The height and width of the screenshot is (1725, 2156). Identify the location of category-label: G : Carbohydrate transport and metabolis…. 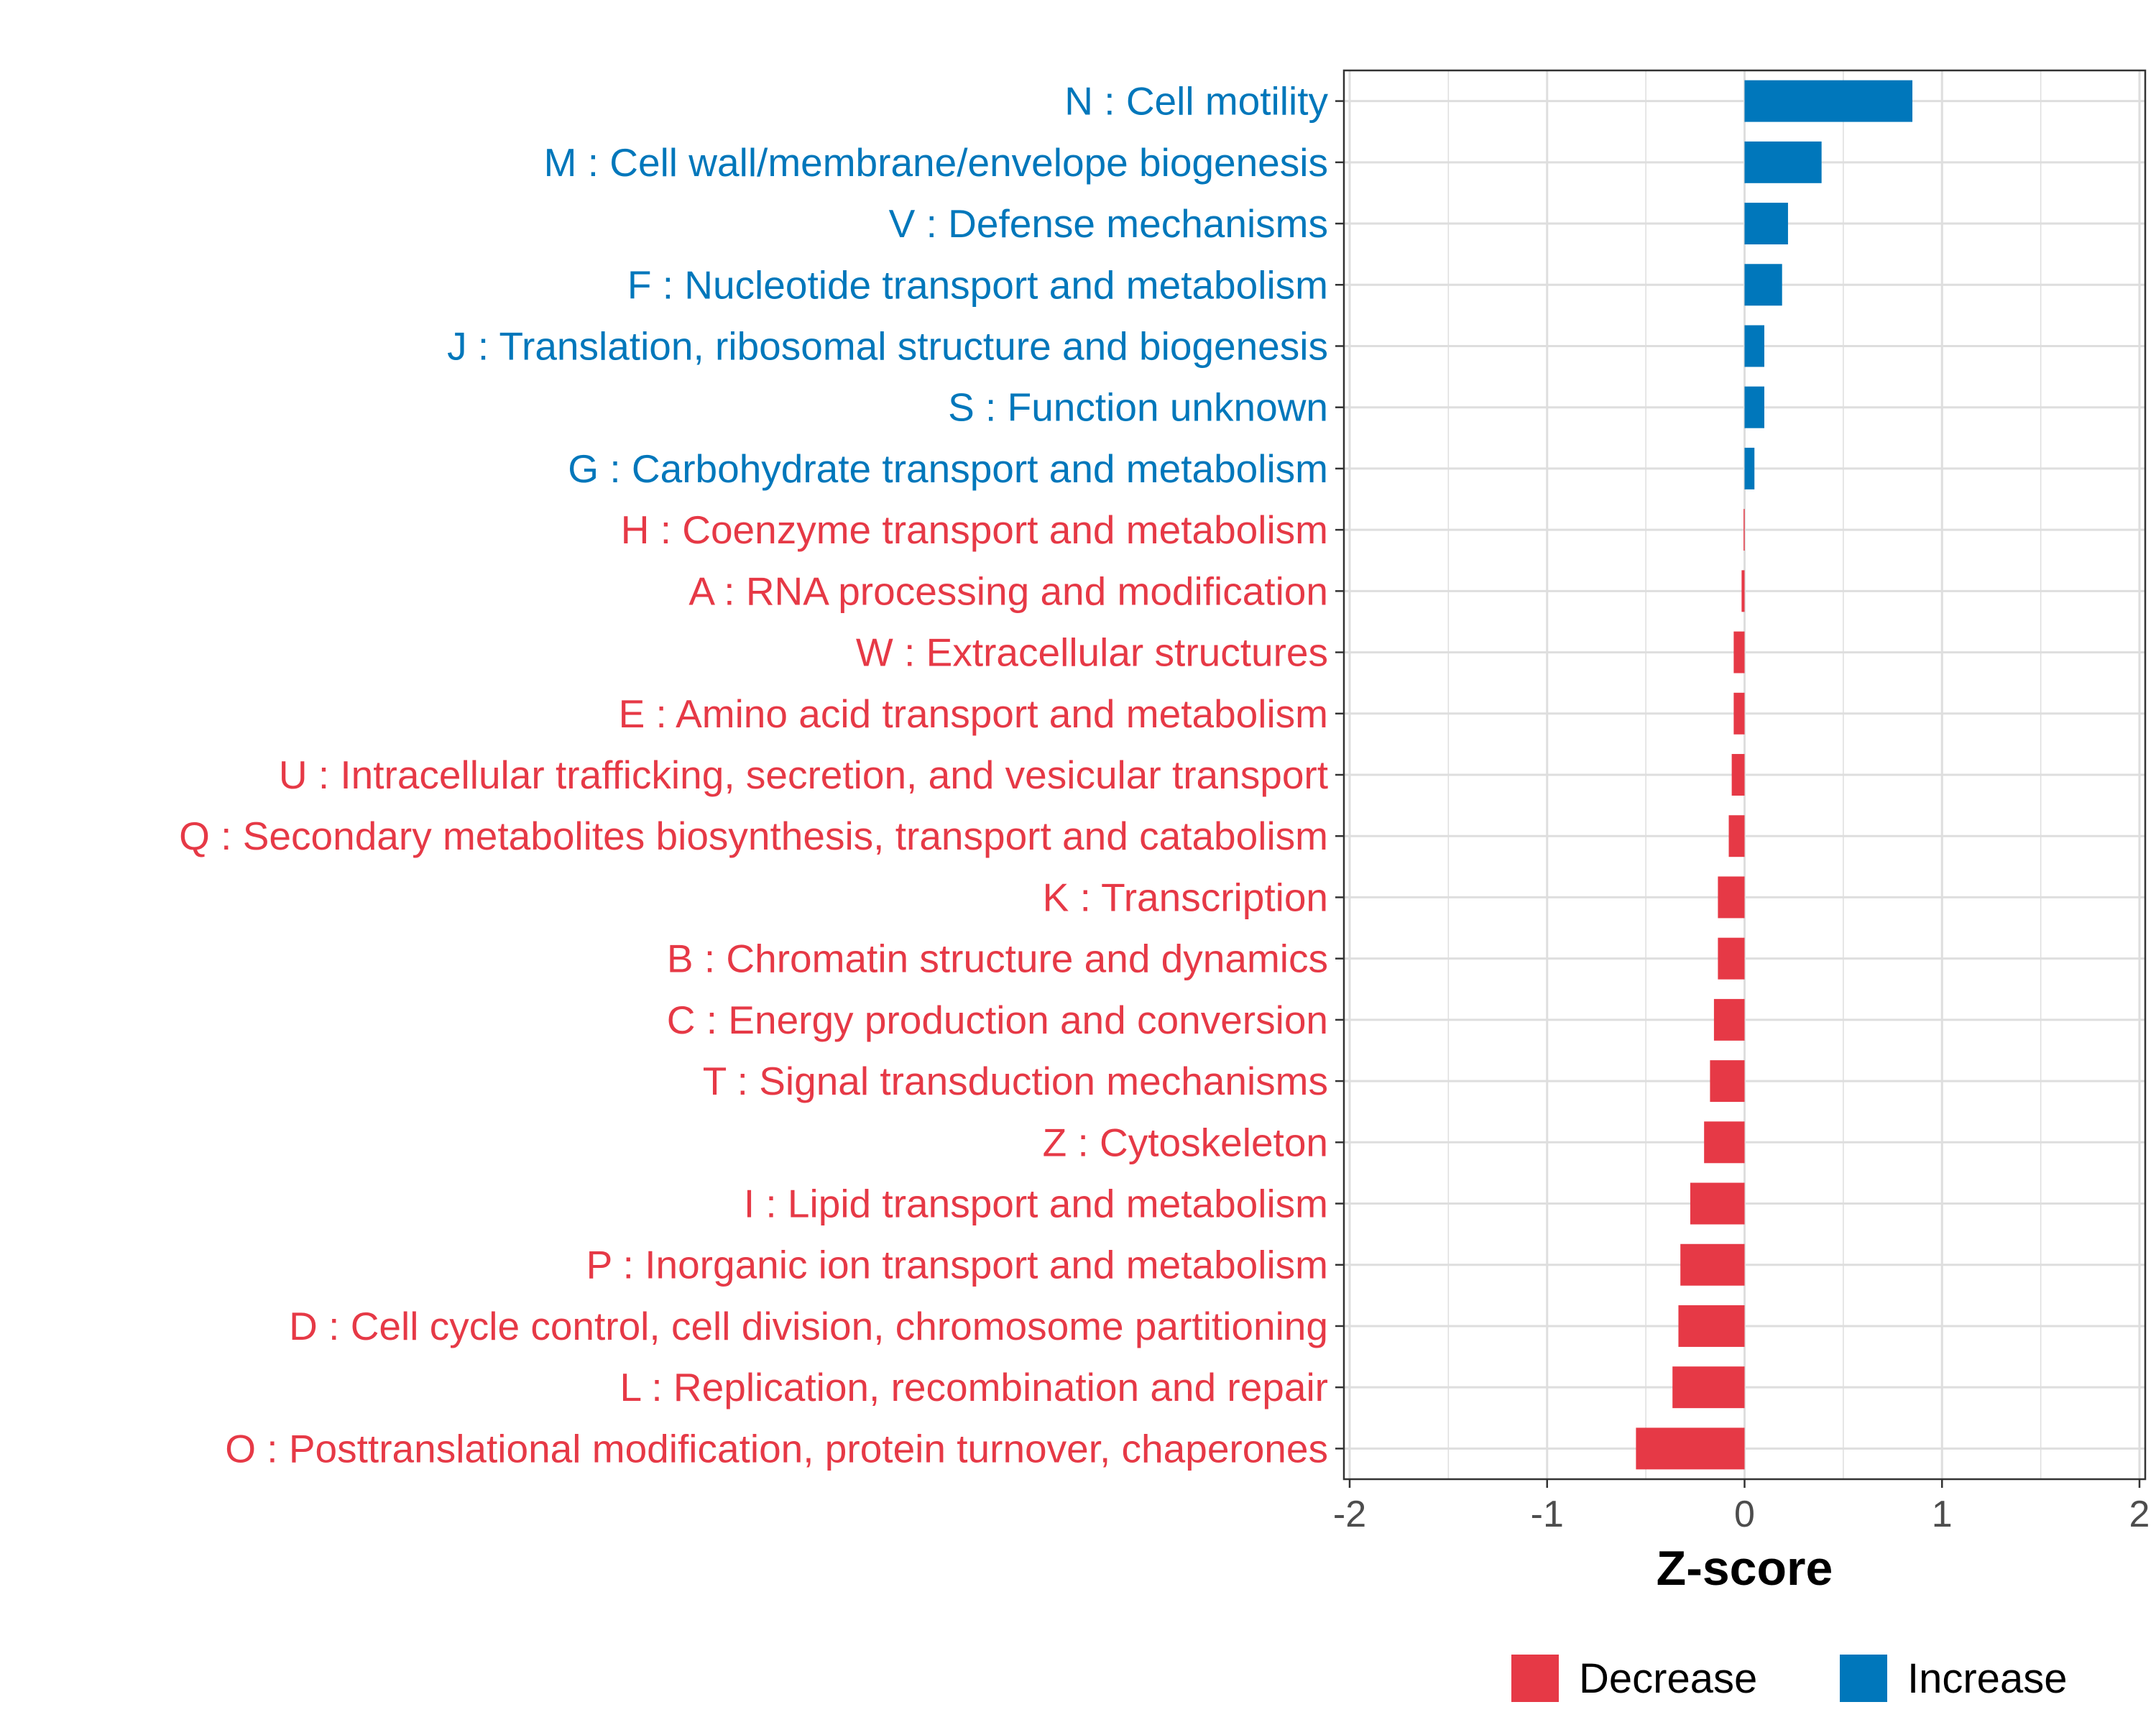
(948, 468).